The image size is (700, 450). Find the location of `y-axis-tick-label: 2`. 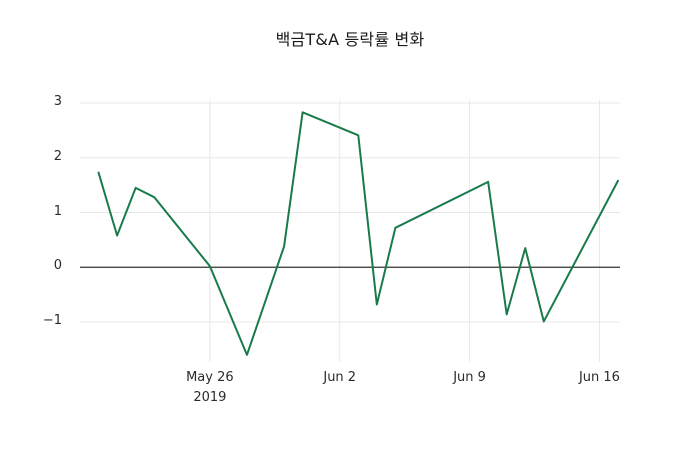

y-axis-tick-label: 2 is located at coordinates (57, 156).